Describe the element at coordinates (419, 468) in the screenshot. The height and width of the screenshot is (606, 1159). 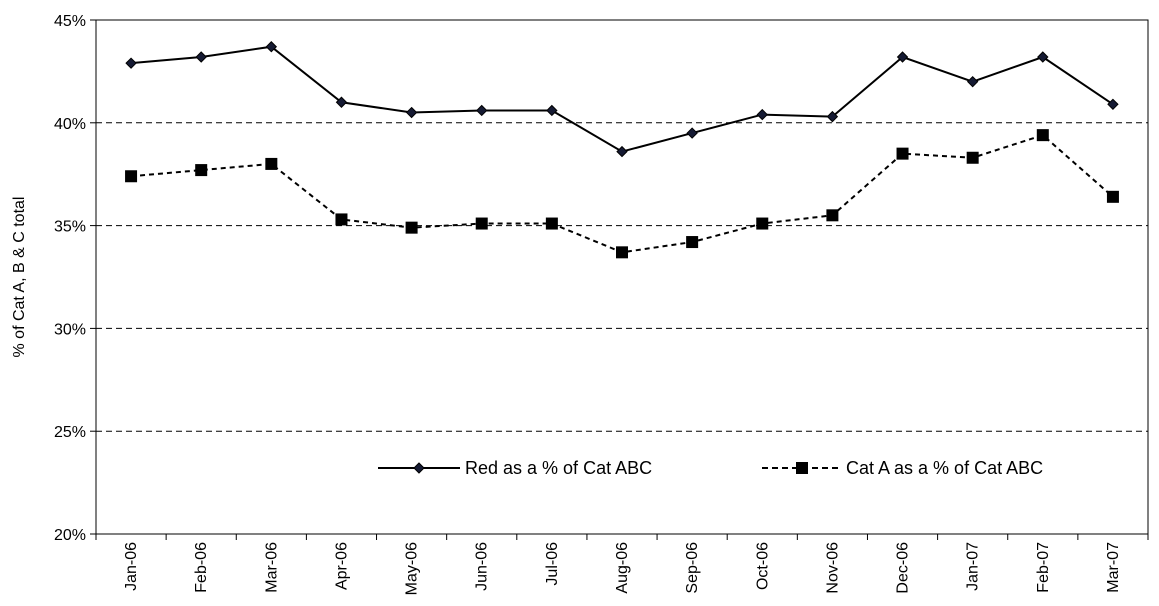
I see `legend-marker-red` at that location.